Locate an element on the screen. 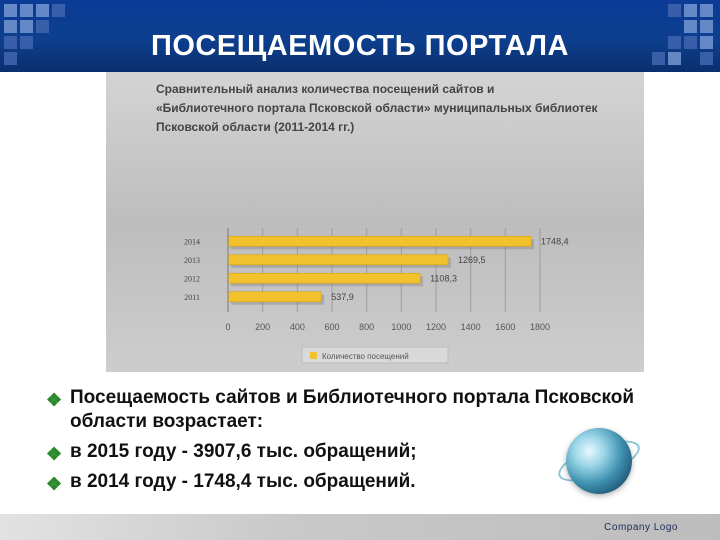 The image size is (720, 540). x-tick-label: 800 is located at coordinates (366, 327).